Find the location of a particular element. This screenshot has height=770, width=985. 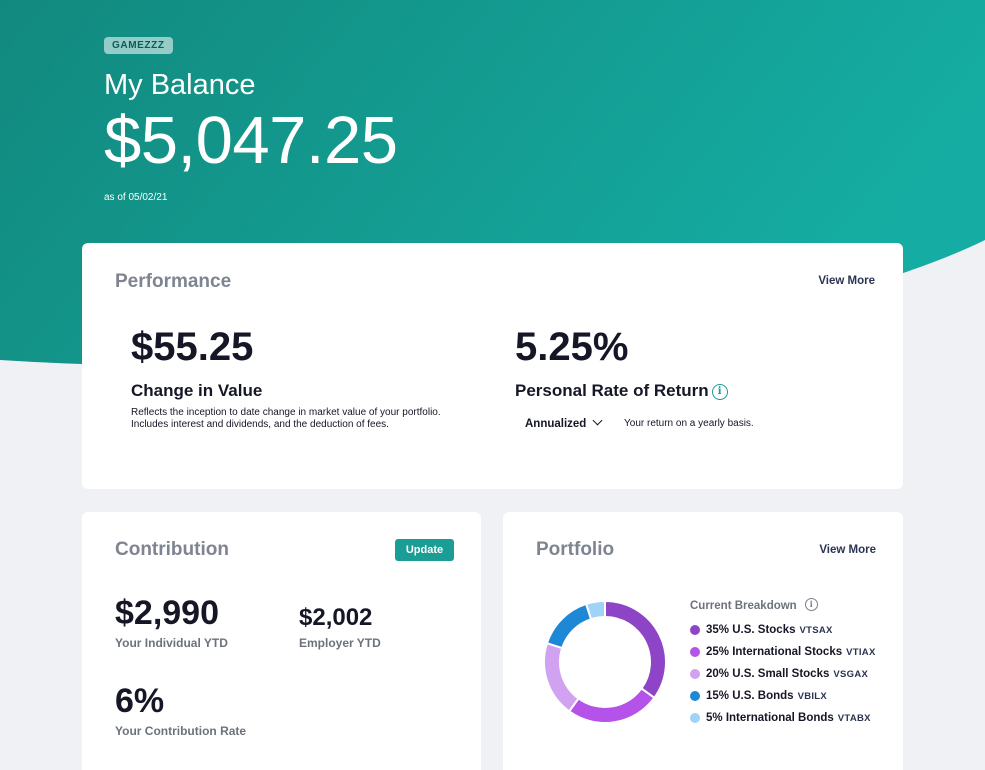

rate-of-return-description: Your return on a yearly basis. is located at coordinates (689, 423).